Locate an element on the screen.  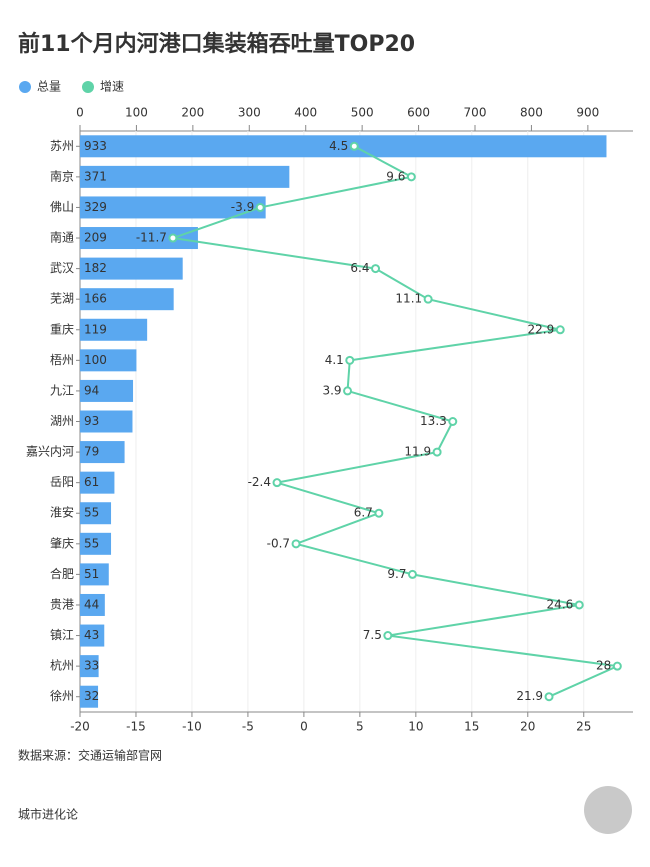
x2-tick-label: -20 is located at coordinates (80, 727).